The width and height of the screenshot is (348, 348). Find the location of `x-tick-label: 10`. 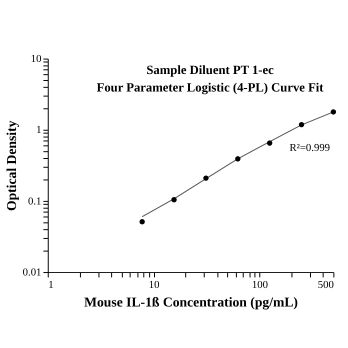

x-tick-label: 10 is located at coordinates (154, 285).